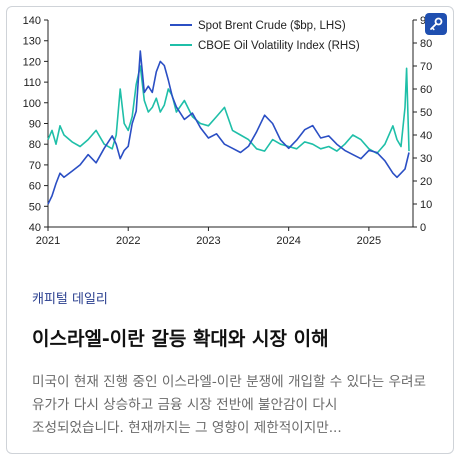 The image size is (462, 462). Describe the element at coordinates (426, 67) in the screenshot. I see `right-tick-label: 70` at that location.